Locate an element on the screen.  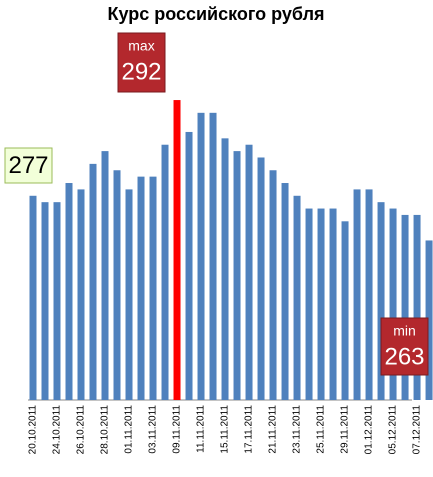
x-tick-label: 24.10.2011 is located at coordinates (57, 430).